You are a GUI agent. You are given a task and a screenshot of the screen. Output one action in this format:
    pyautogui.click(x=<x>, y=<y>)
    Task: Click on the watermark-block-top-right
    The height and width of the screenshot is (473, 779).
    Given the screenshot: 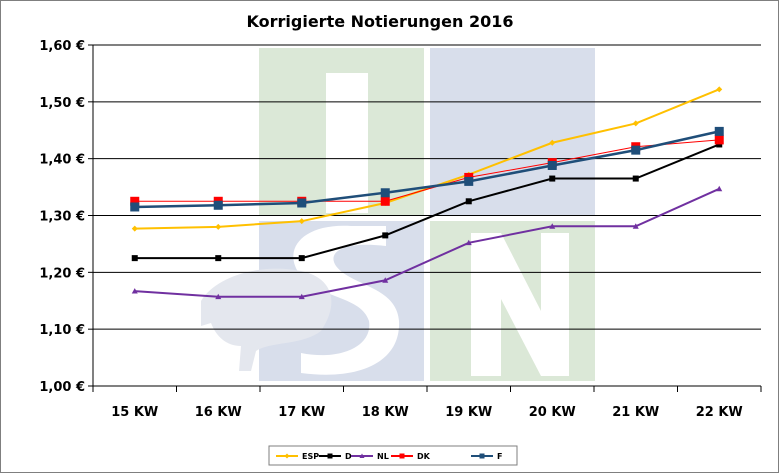 What is the action you would take?
    pyautogui.click(x=512, y=132)
    